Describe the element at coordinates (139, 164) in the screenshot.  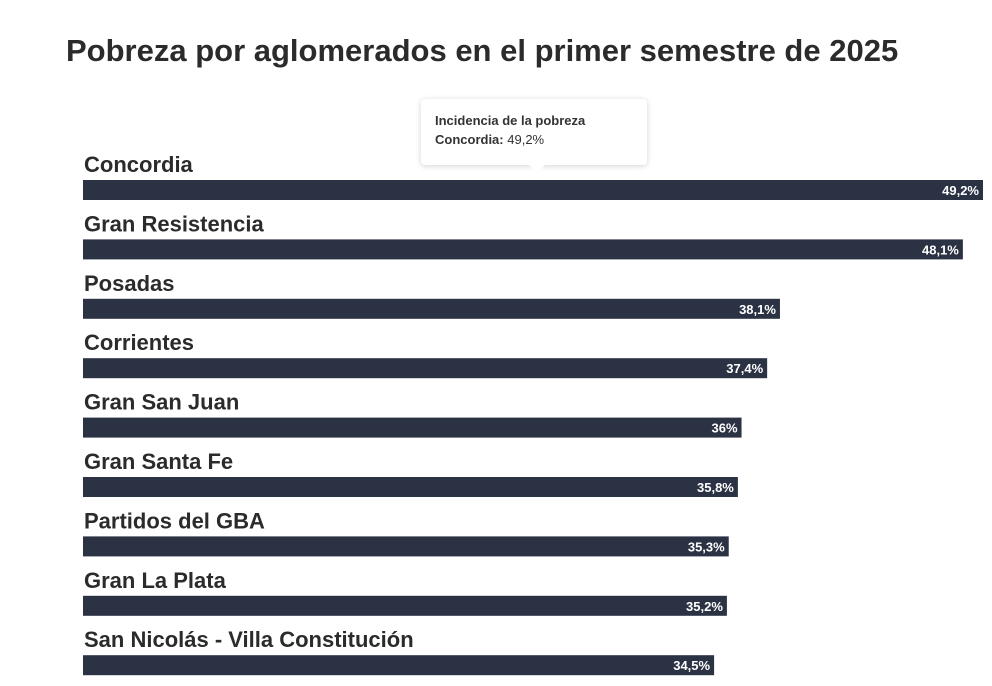
I see `category-label: Concordia` at that location.